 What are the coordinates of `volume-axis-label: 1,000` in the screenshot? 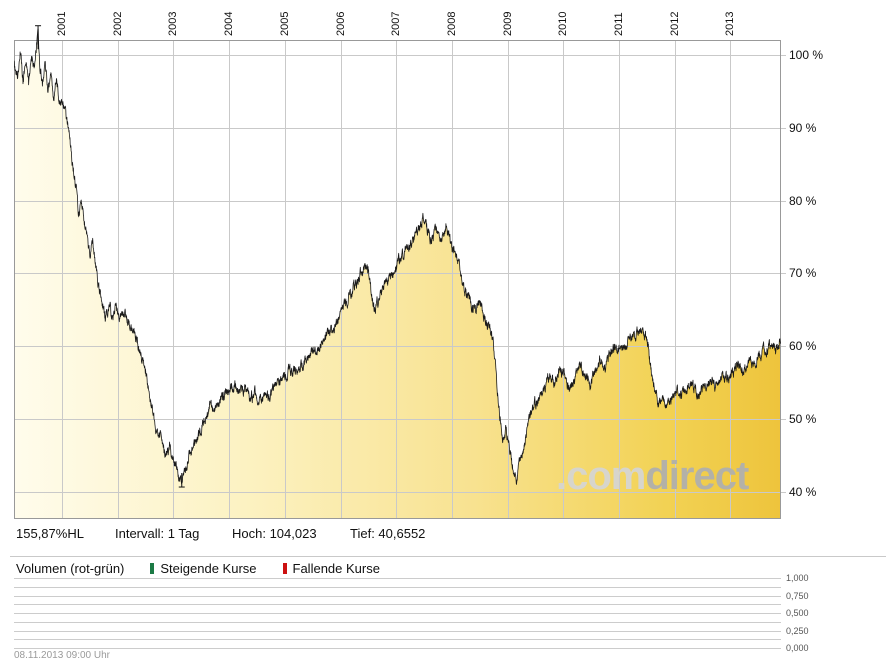 It's located at (797, 578).